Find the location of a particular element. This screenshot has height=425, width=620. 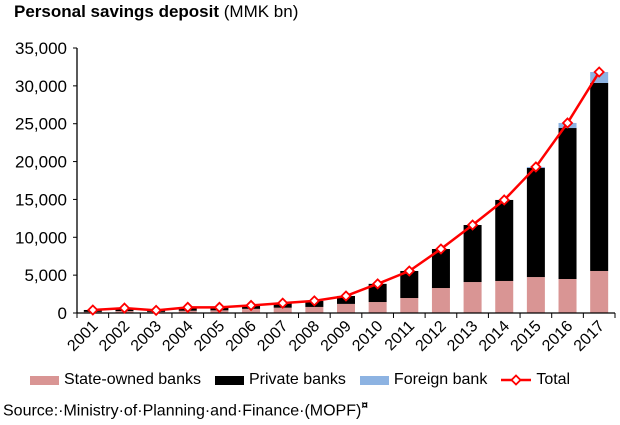

bar-state-owned-banks-2013 is located at coordinates (472, 297).